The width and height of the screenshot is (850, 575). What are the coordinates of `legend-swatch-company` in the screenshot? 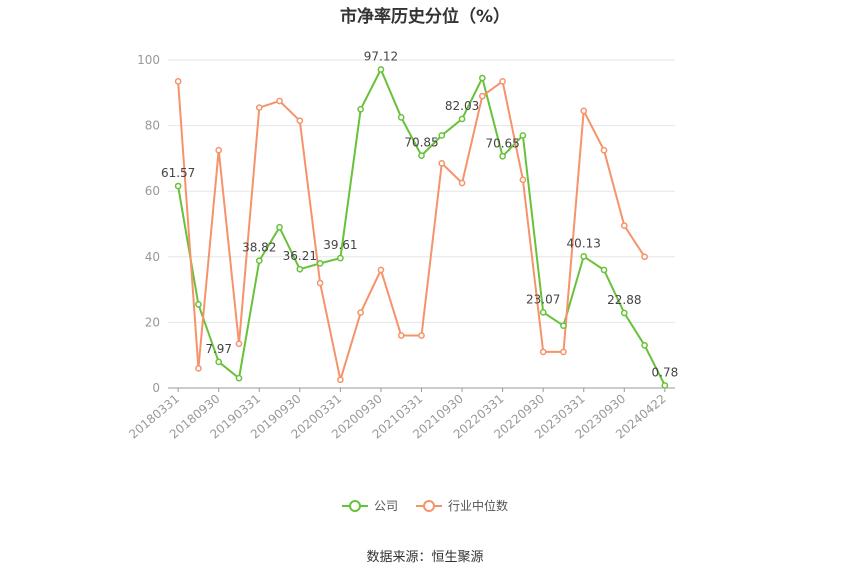 It's located at (354, 506).